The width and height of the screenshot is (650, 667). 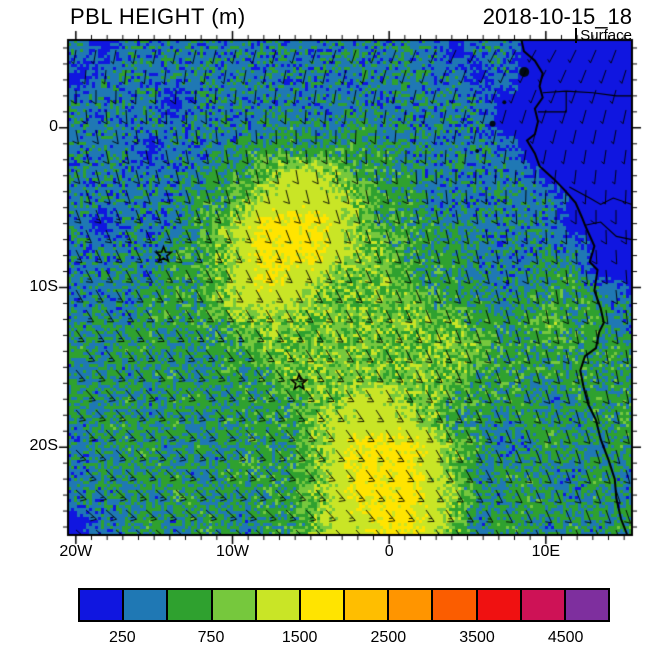 I want to click on colorbar-label-2500: 2500, so click(x=388, y=637).